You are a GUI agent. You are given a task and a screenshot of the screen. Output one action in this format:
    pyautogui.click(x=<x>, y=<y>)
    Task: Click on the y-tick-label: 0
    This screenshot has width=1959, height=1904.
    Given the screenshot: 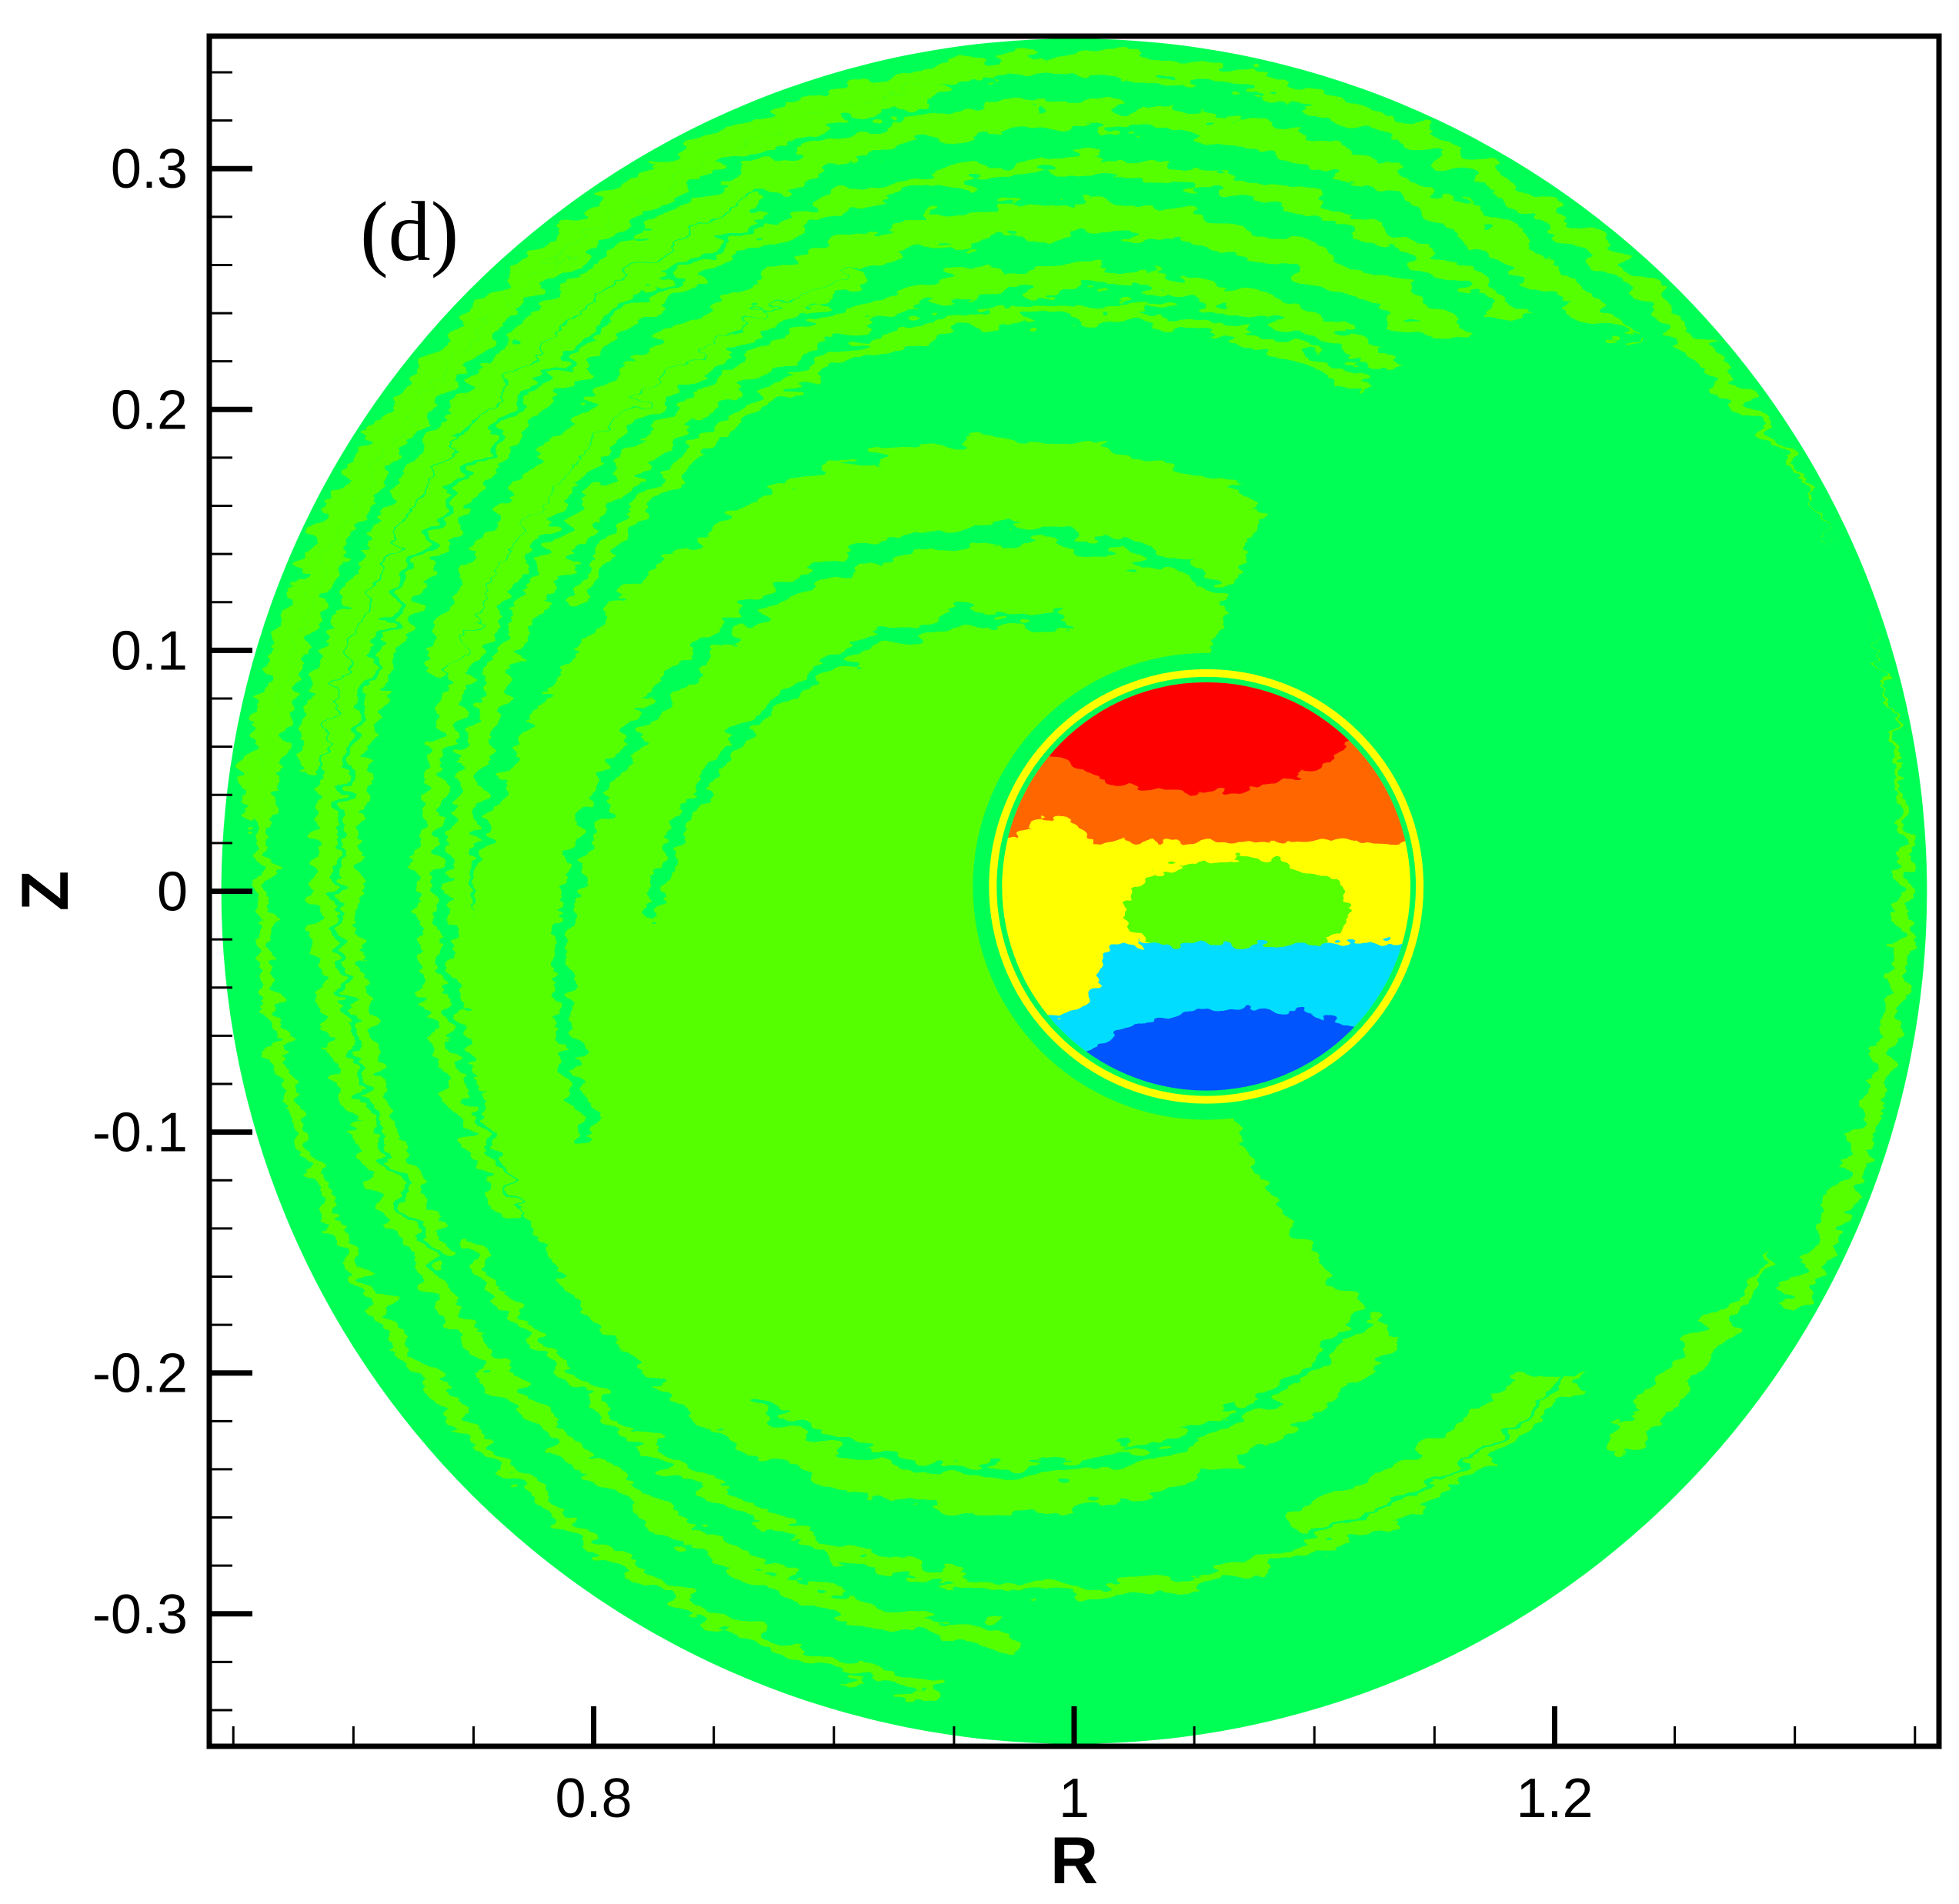 What is the action you would take?
    pyautogui.click(x=172, y=892)
    